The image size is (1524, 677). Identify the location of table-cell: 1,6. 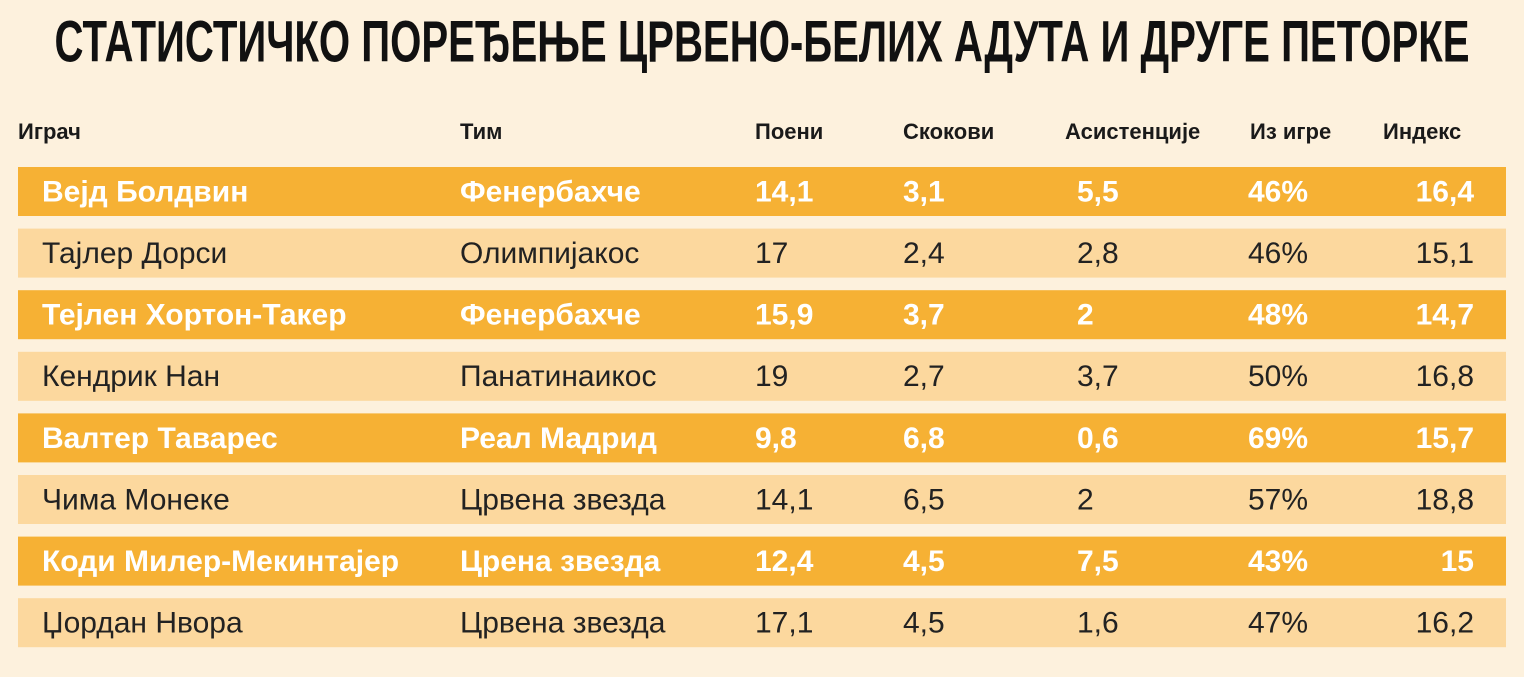
(1098, 623).